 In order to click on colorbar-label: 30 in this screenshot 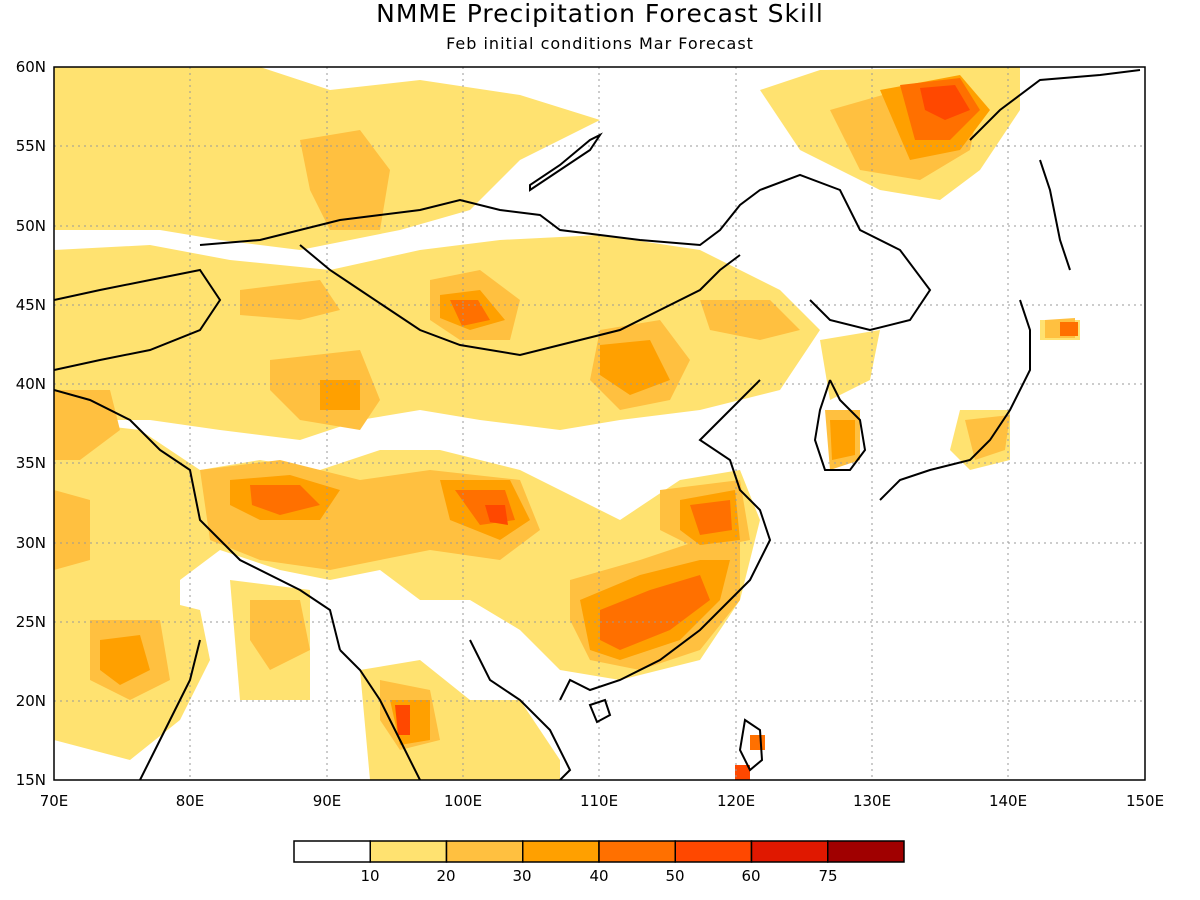, I will do `click(521, 876)`.